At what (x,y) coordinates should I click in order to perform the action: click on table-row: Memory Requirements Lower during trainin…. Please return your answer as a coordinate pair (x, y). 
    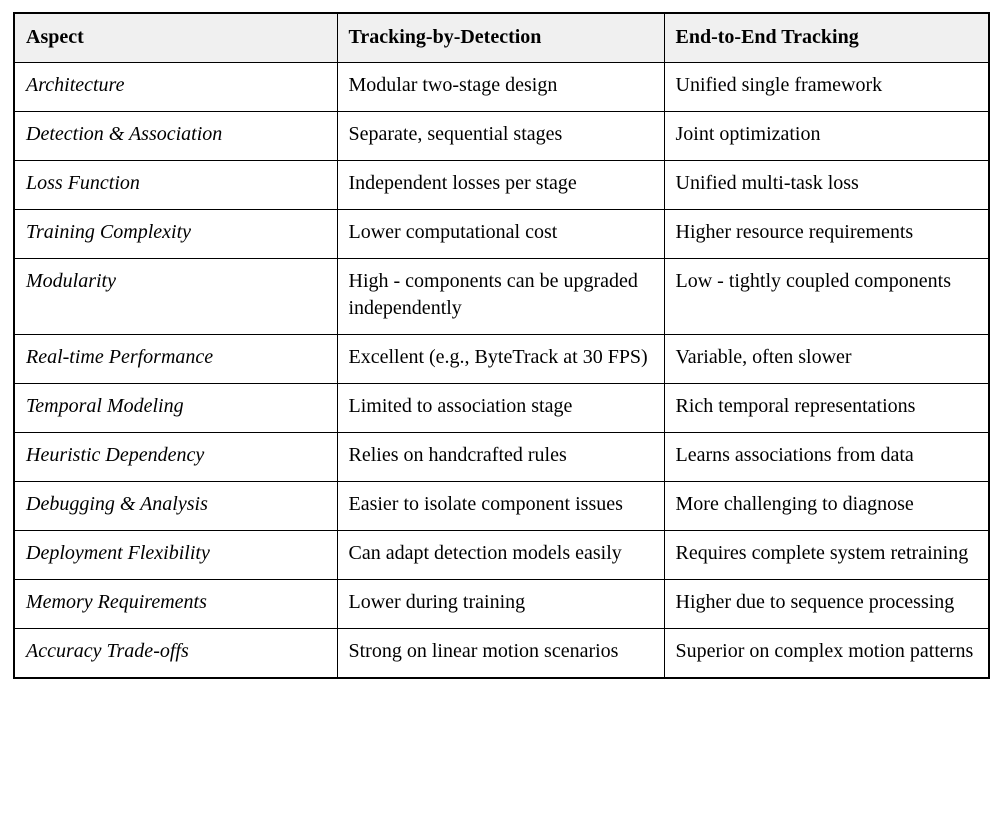
    Looking at the image, I should click on (501, 604).